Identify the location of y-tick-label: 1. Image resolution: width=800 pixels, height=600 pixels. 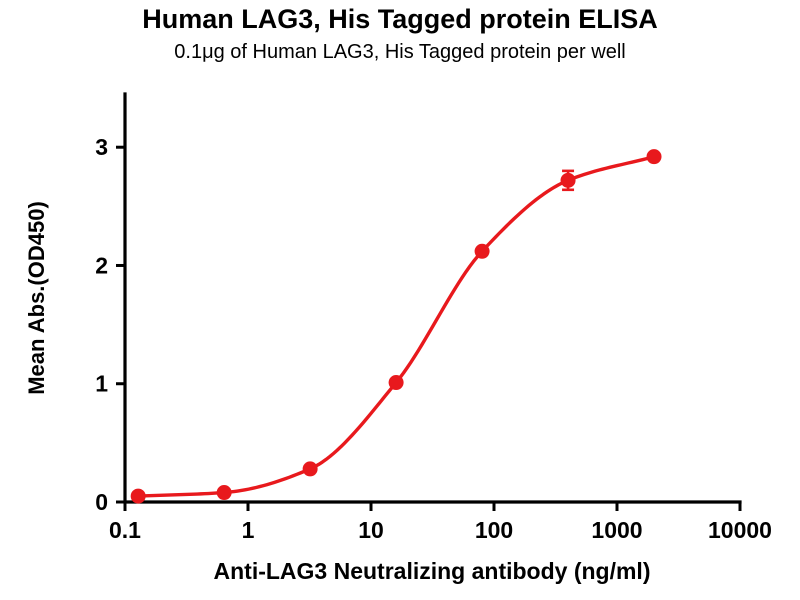
(101, 384).